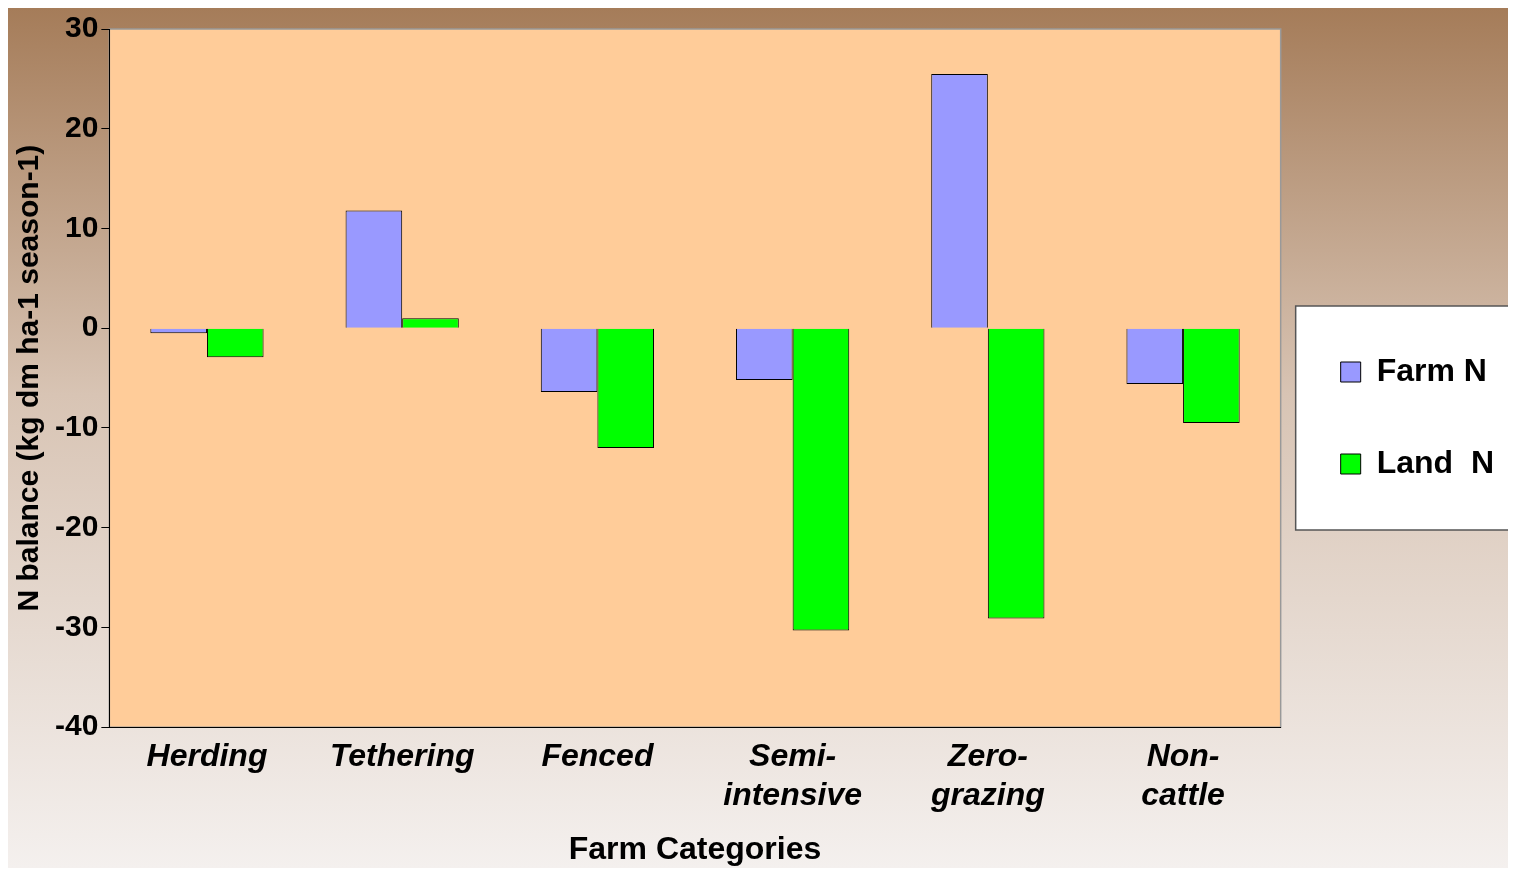 The height and width of the screenshot is (886, 1530). I want to click on y-axis-title: N balance (kg dm ha-1 season-1), so click(28, 378).